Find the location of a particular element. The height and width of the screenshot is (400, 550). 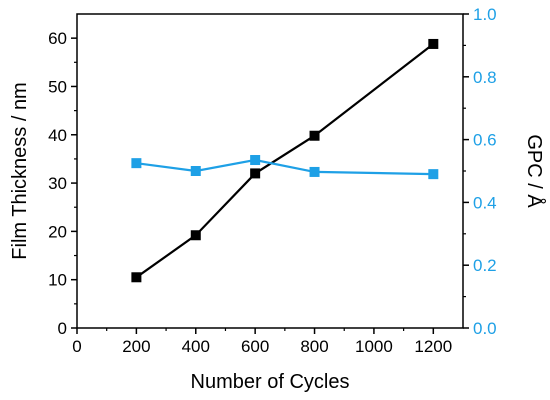

x-tick-label: 800 is located at coordinates (314, 346).